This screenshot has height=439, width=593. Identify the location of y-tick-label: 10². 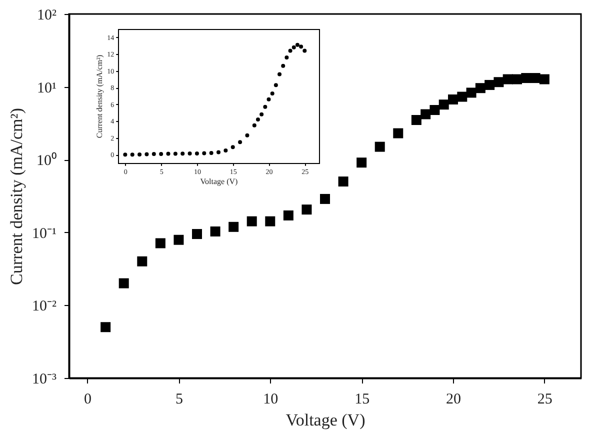
(47, 16).